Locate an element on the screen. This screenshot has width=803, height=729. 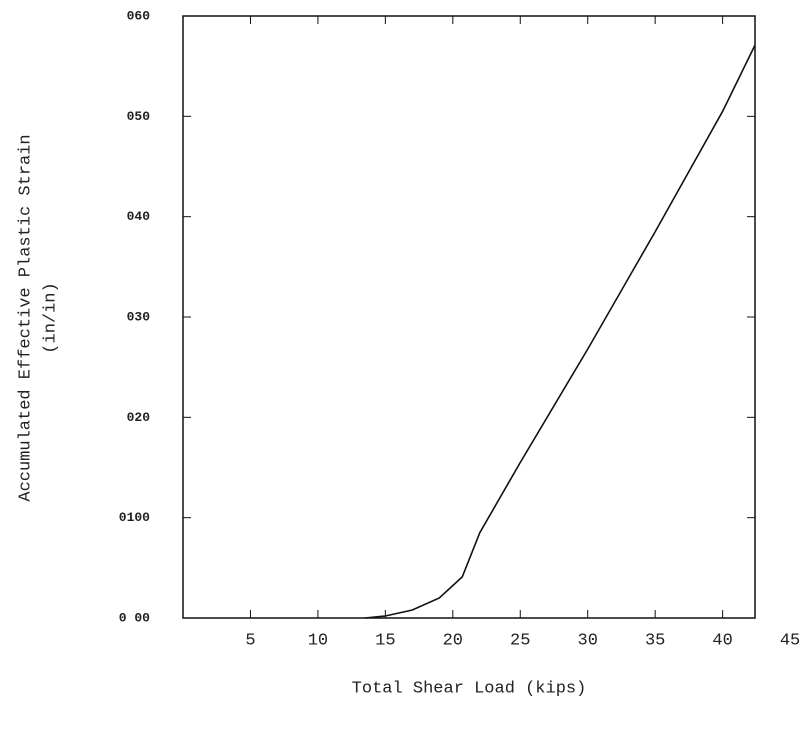
x-tick-label: 45 is located at coordinates (790, 640).